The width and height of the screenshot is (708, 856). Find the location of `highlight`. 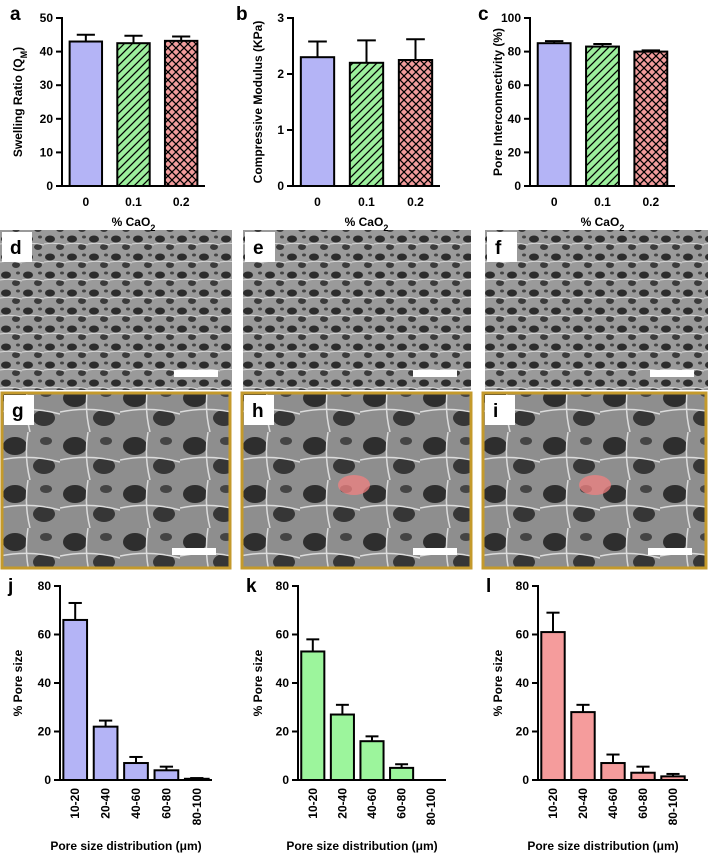

highlight is located at coordinates (354, 485).